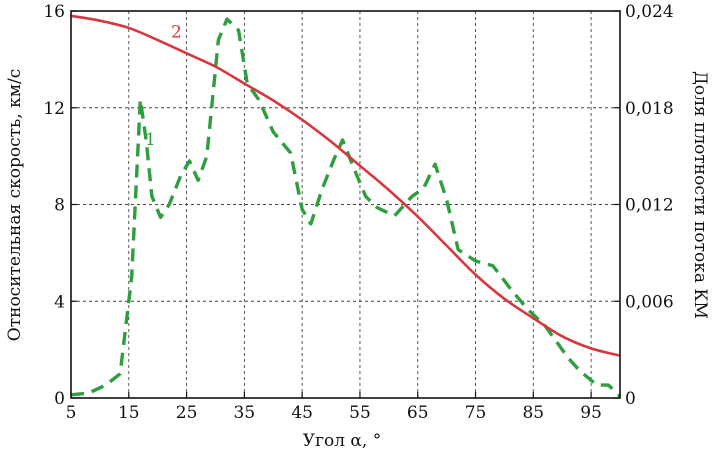 The width and height of the screenshot is (712, 455). Describe the element at coordinates (245, 413) in the screenshot. I see `x-tick-label: 35` at that location.